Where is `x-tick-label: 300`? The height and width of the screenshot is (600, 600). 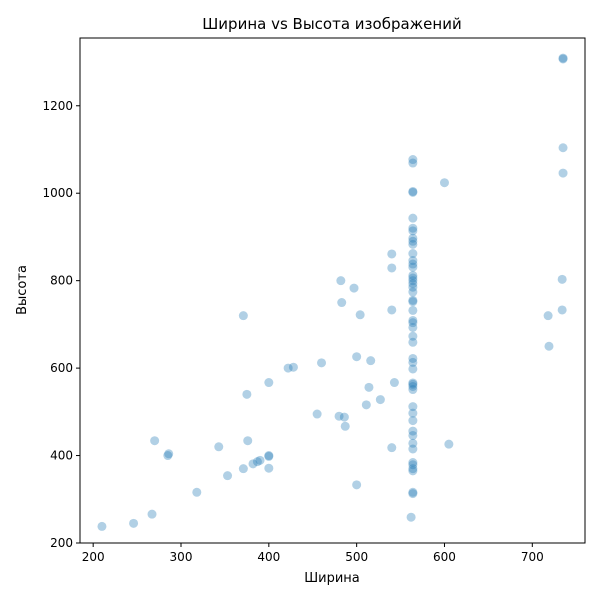
x-tick-label: 300 is located at coordinates (181, 557).